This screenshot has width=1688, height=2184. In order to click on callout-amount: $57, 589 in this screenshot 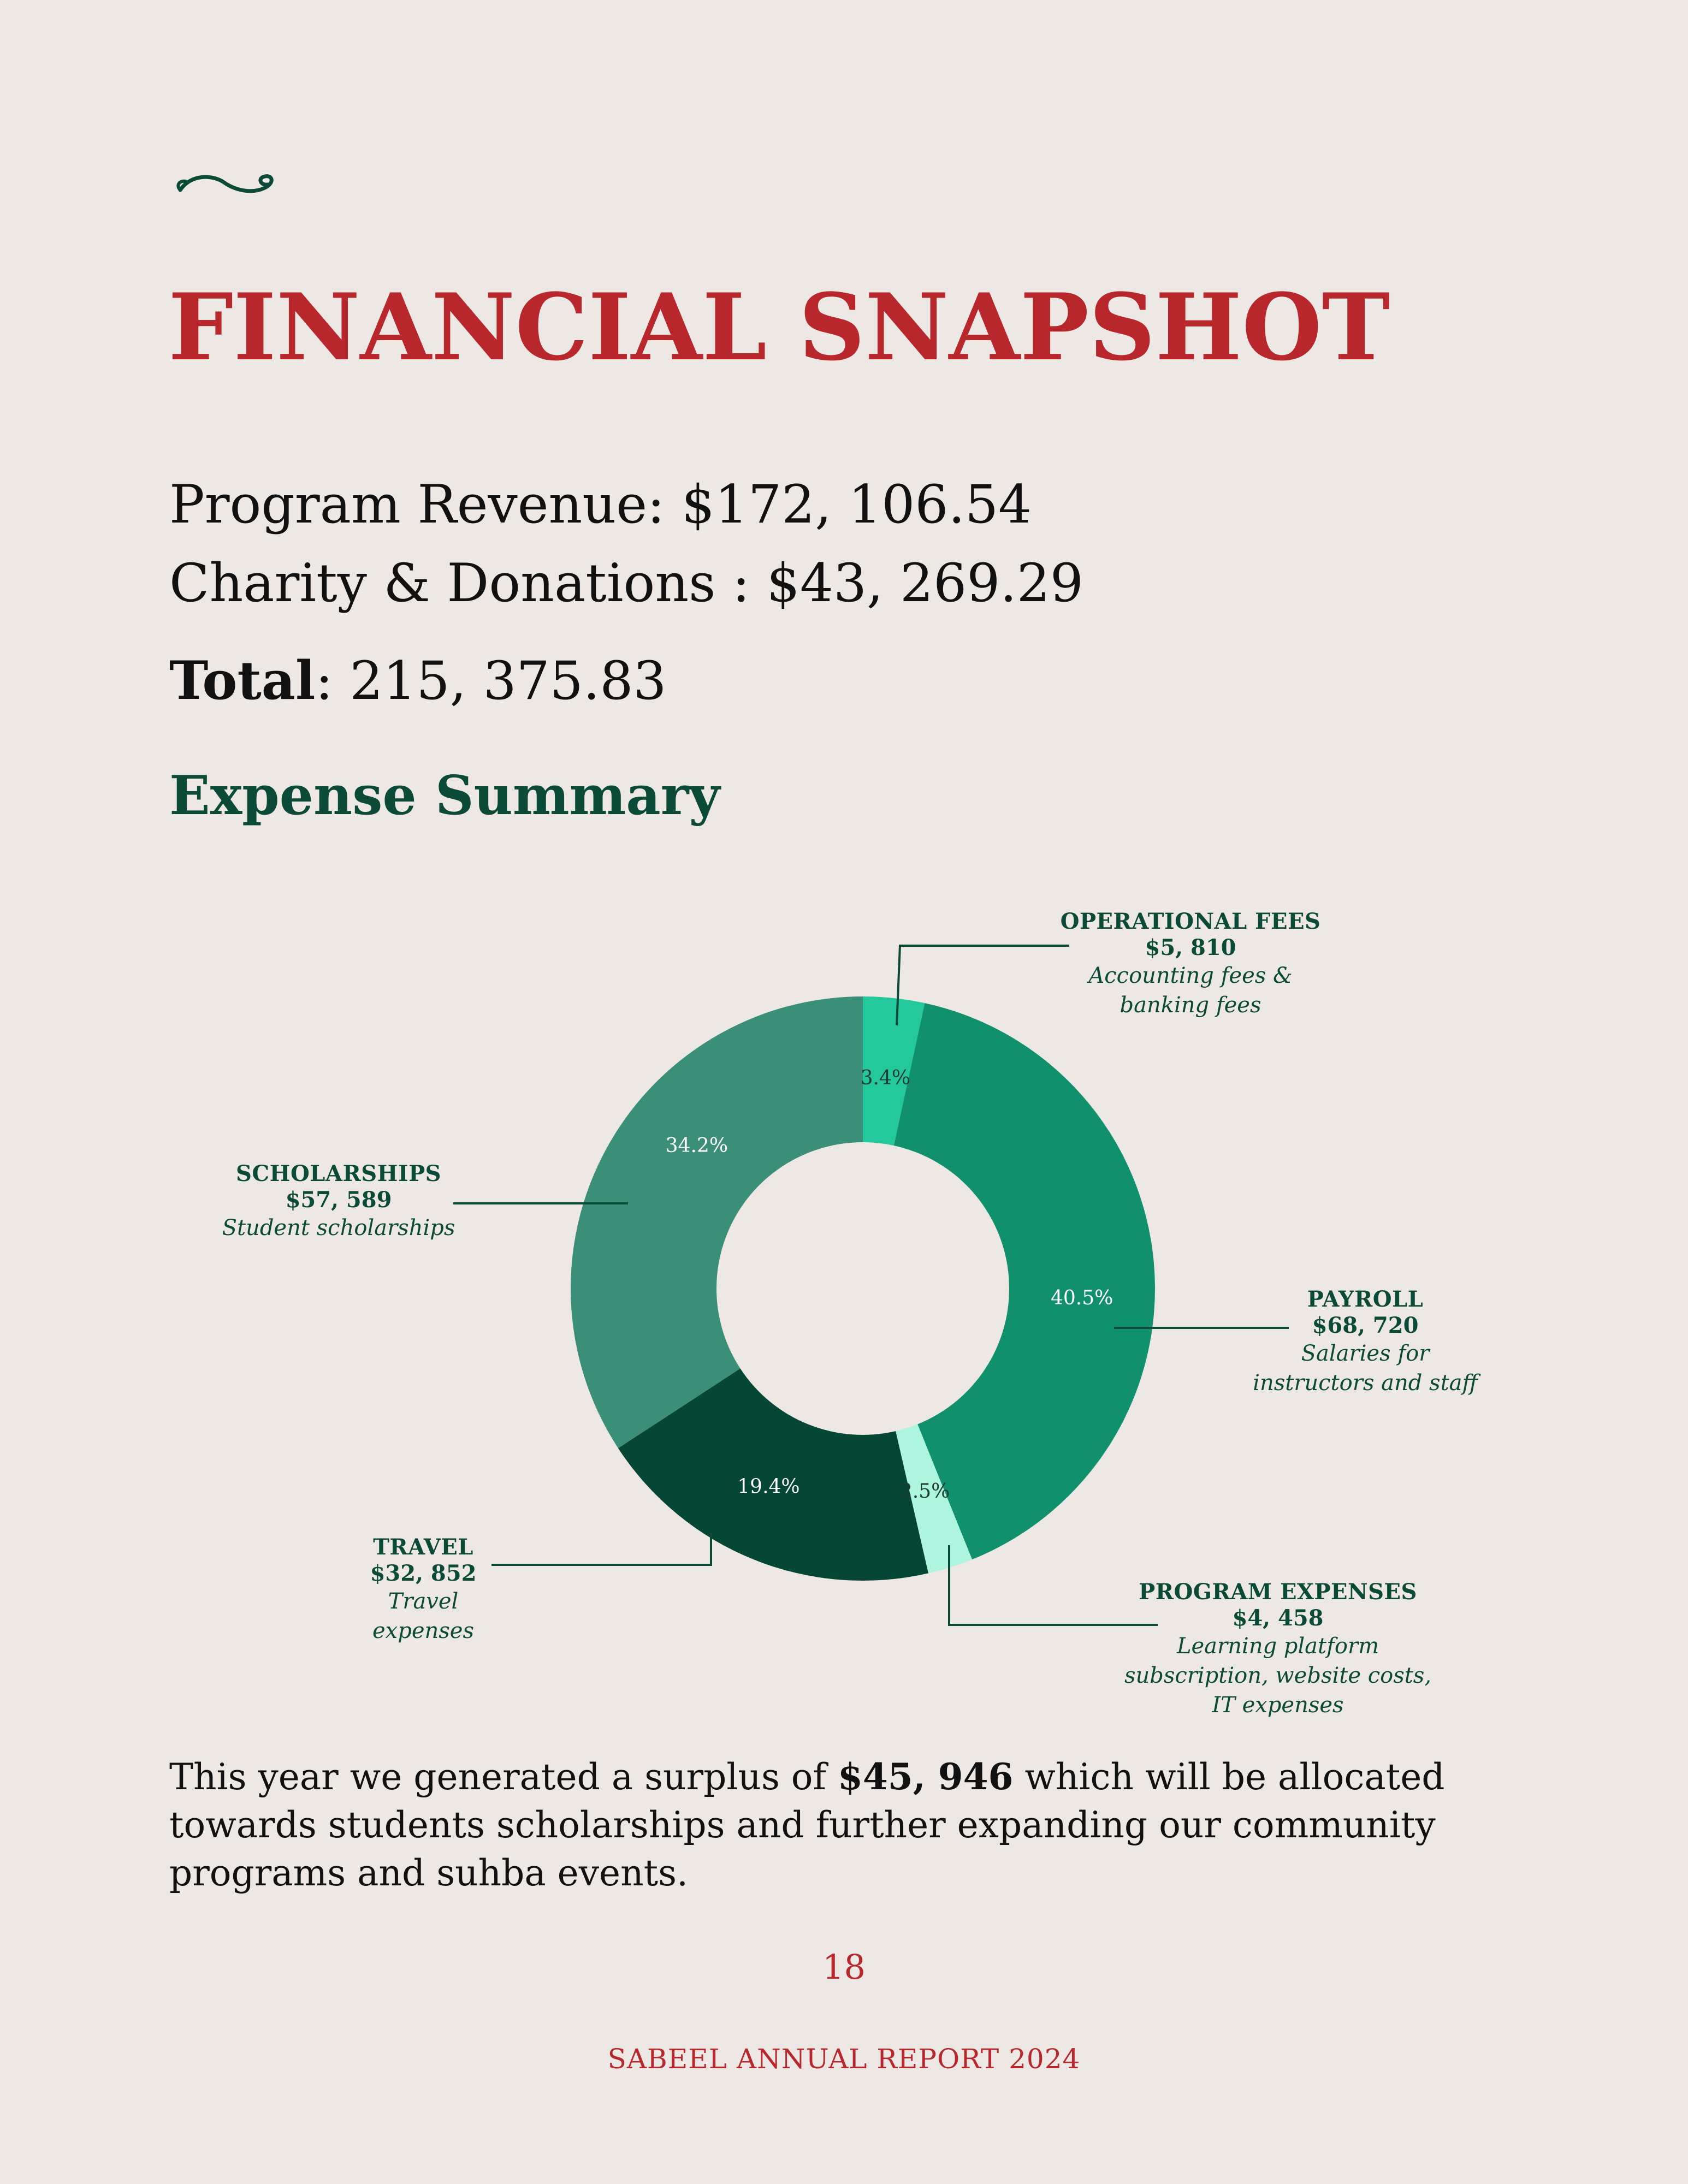, I will do `click(339, 1200)`.